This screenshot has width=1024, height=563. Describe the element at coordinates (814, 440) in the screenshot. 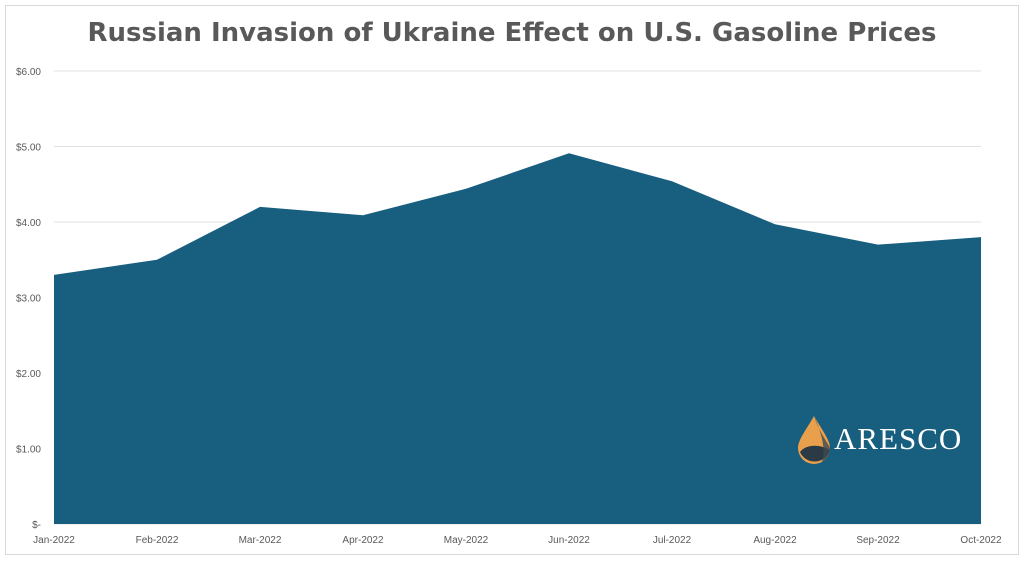

I see `oil-drop-icon` at that location.